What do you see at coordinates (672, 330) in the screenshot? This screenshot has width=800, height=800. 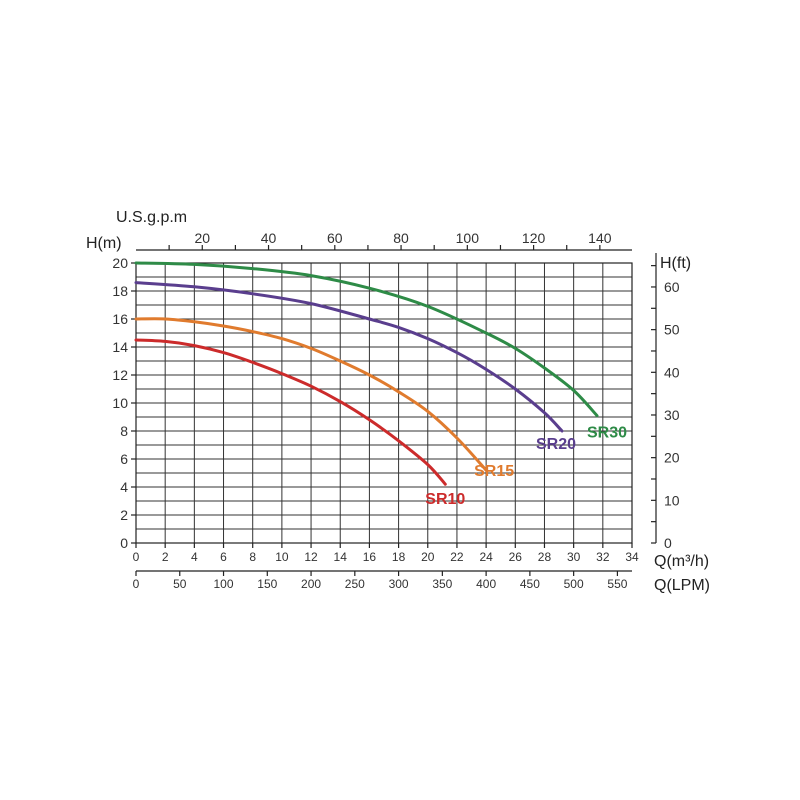 I see `ft-tick-label-50: 50` at bounding box center [672, 330].